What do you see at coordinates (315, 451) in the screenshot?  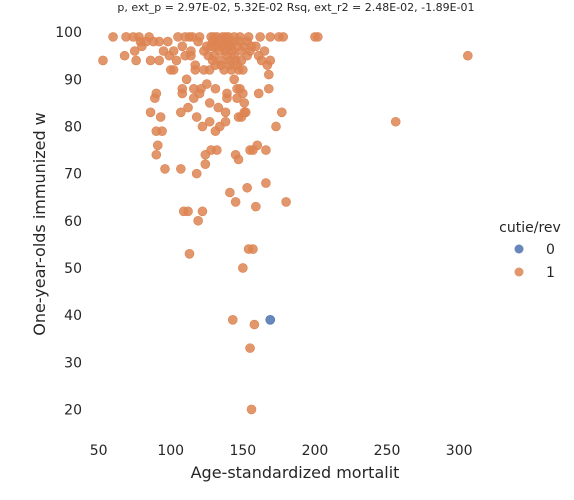 I see `x-tick-label: 200` at bounding box center [315, 451].